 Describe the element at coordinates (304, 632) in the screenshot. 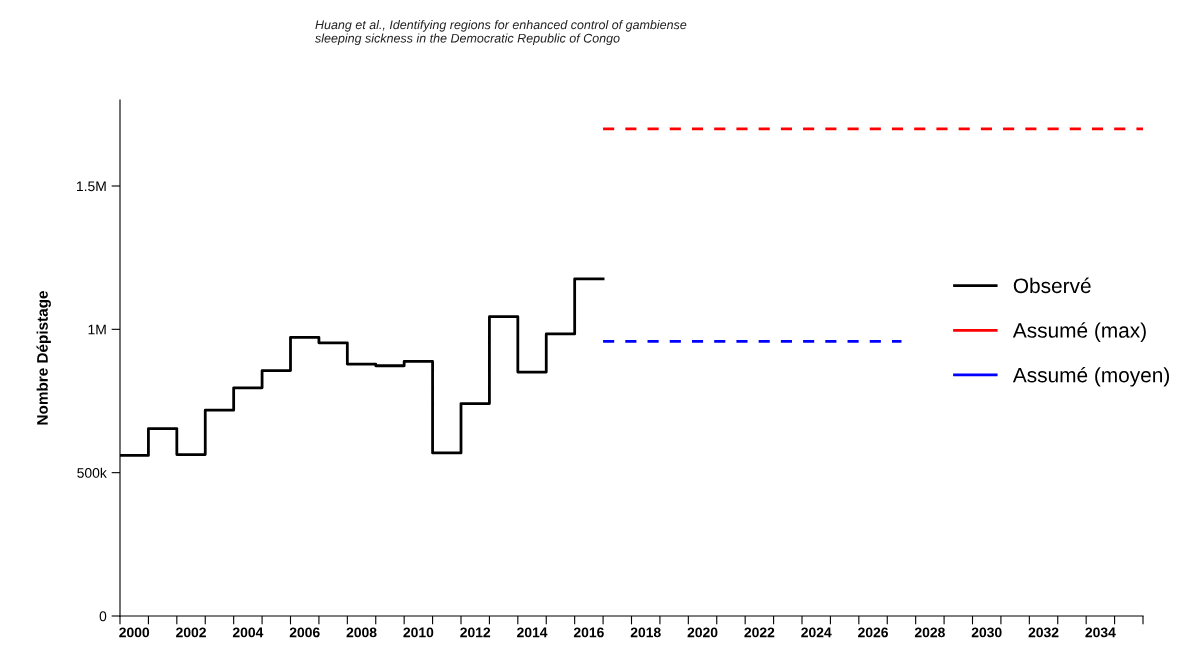

I see `x-tick-label: 2006` at that location.